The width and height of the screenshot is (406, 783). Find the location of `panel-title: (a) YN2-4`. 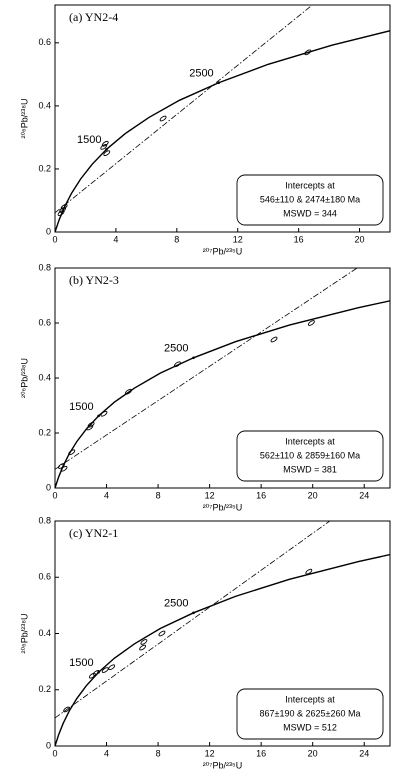

panel-title: (a) YN2-4 is located at coordinates (93, 17).